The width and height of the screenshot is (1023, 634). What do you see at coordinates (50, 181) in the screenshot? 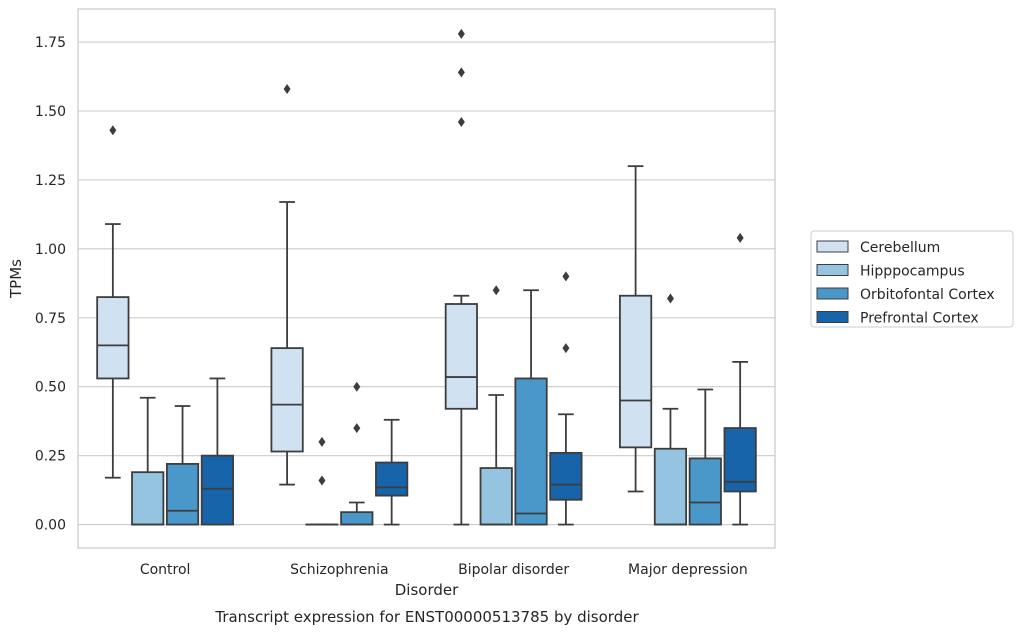
I see `y-tick-label: 1.25` at bounding box center [50, 181].